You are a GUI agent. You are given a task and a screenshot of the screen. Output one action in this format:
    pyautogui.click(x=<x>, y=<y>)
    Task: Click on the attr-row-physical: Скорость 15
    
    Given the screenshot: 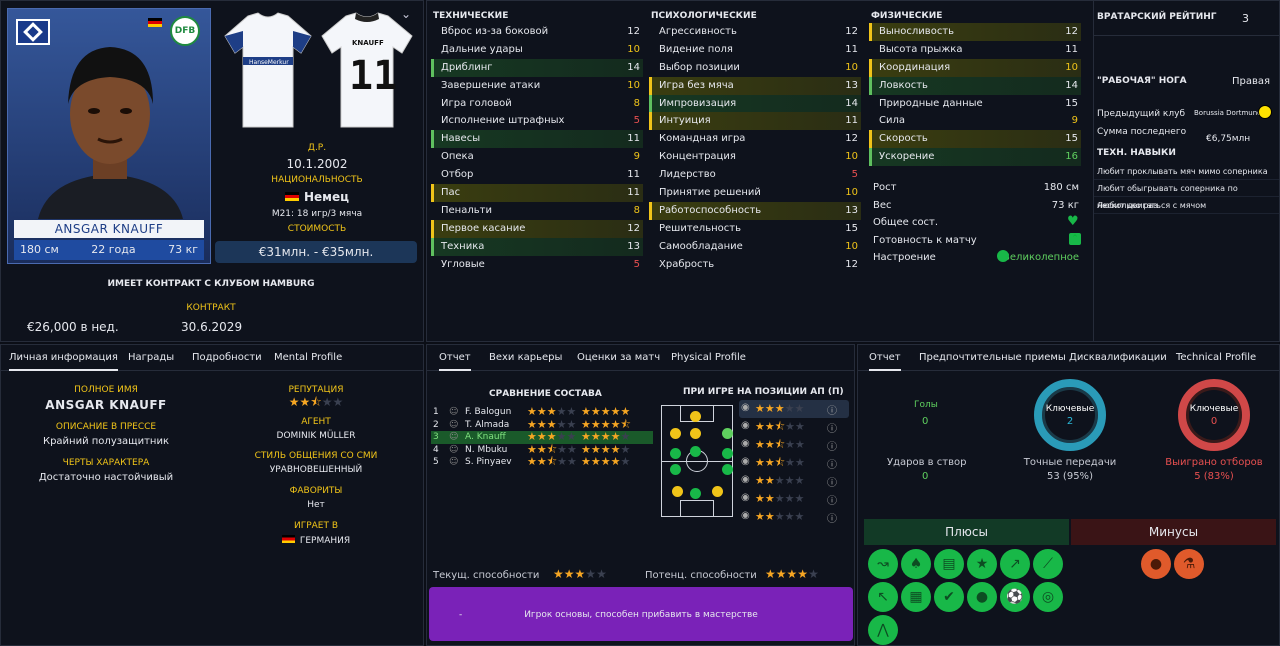 What is the action you would take?
    pyautogui.click(x=975, y=139)
    